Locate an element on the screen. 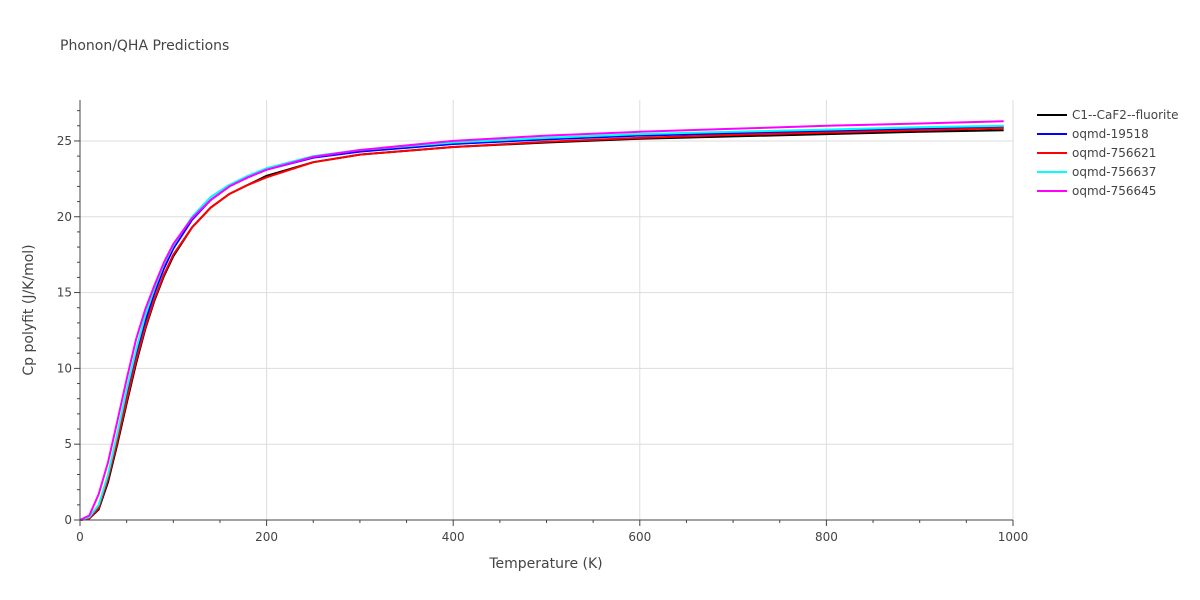 This screenshot has width=1200, height=600. y-axis-title: Cp polyfit (J/K/mol) is located at coordinates (29, 309).